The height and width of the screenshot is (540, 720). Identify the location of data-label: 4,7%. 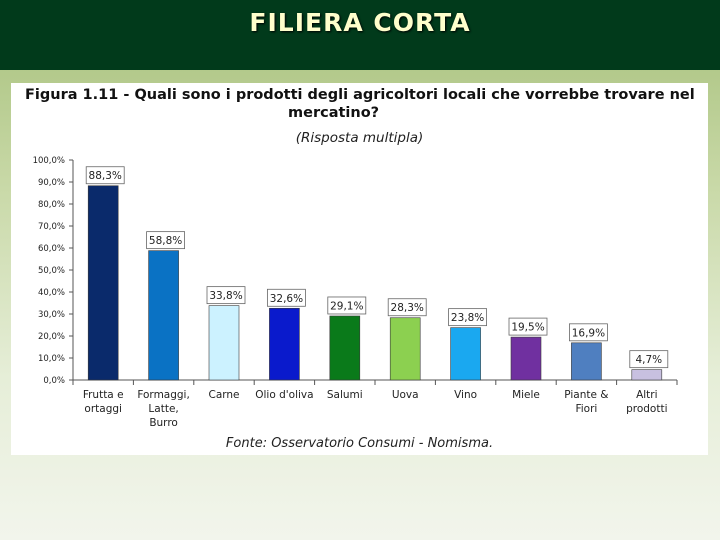
(648, 360).